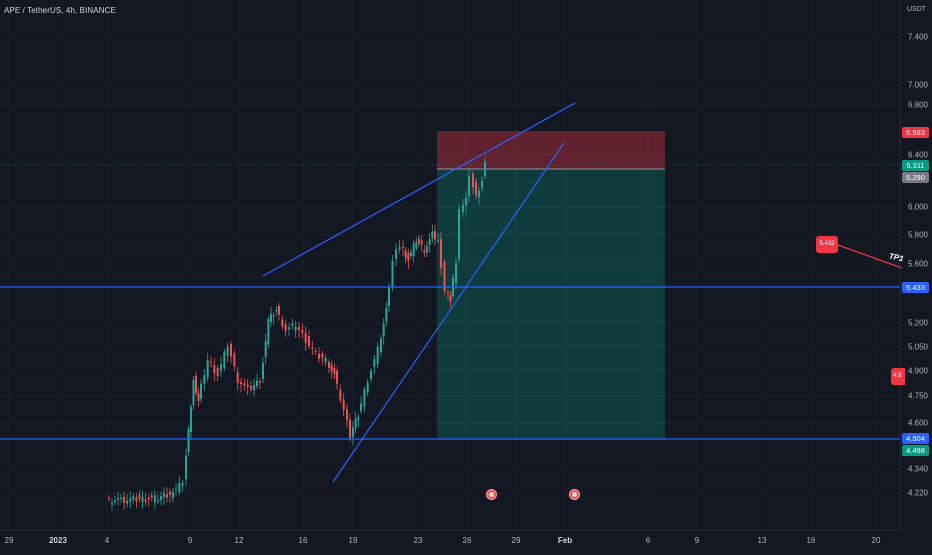 Image resolution: width=932 pixels, height=555 pixels. Describe the element at coordinates (467, 540) in the screenshot. I see `time-tick: 26` at that location.